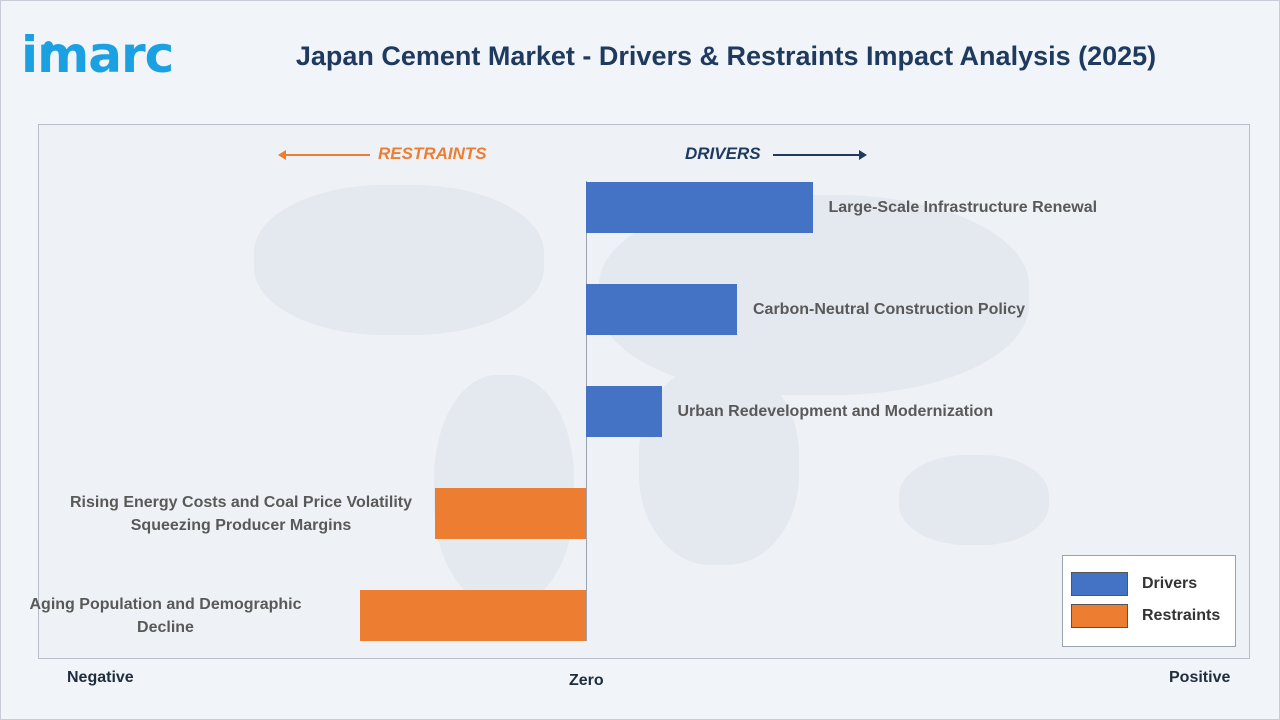 This screenshot has height=720, width=1280. Describe the element at coordinates (820, 155) in the screenshot. I see `drivers-arrow` at that location.